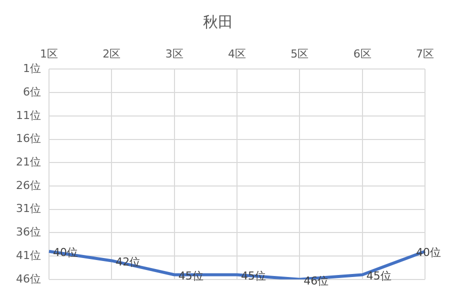 The image size is (450, 302). Describe the element at coordinates (31, 69) in the screenshot. I see `y-tick-label: 1位` at that location.